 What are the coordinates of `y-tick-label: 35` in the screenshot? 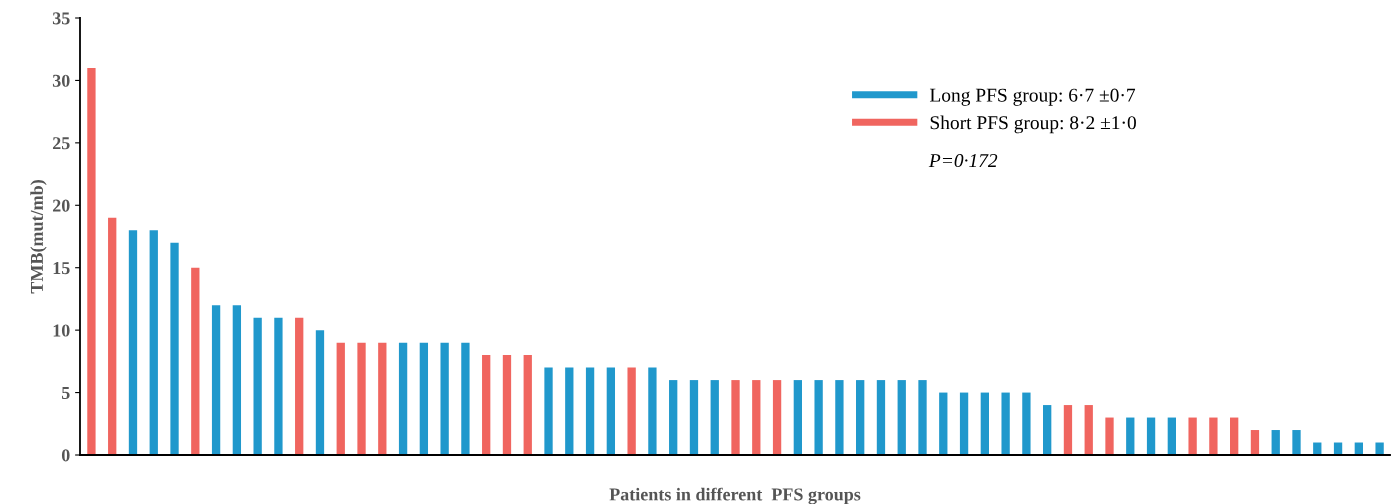 It's located at (61, 18).